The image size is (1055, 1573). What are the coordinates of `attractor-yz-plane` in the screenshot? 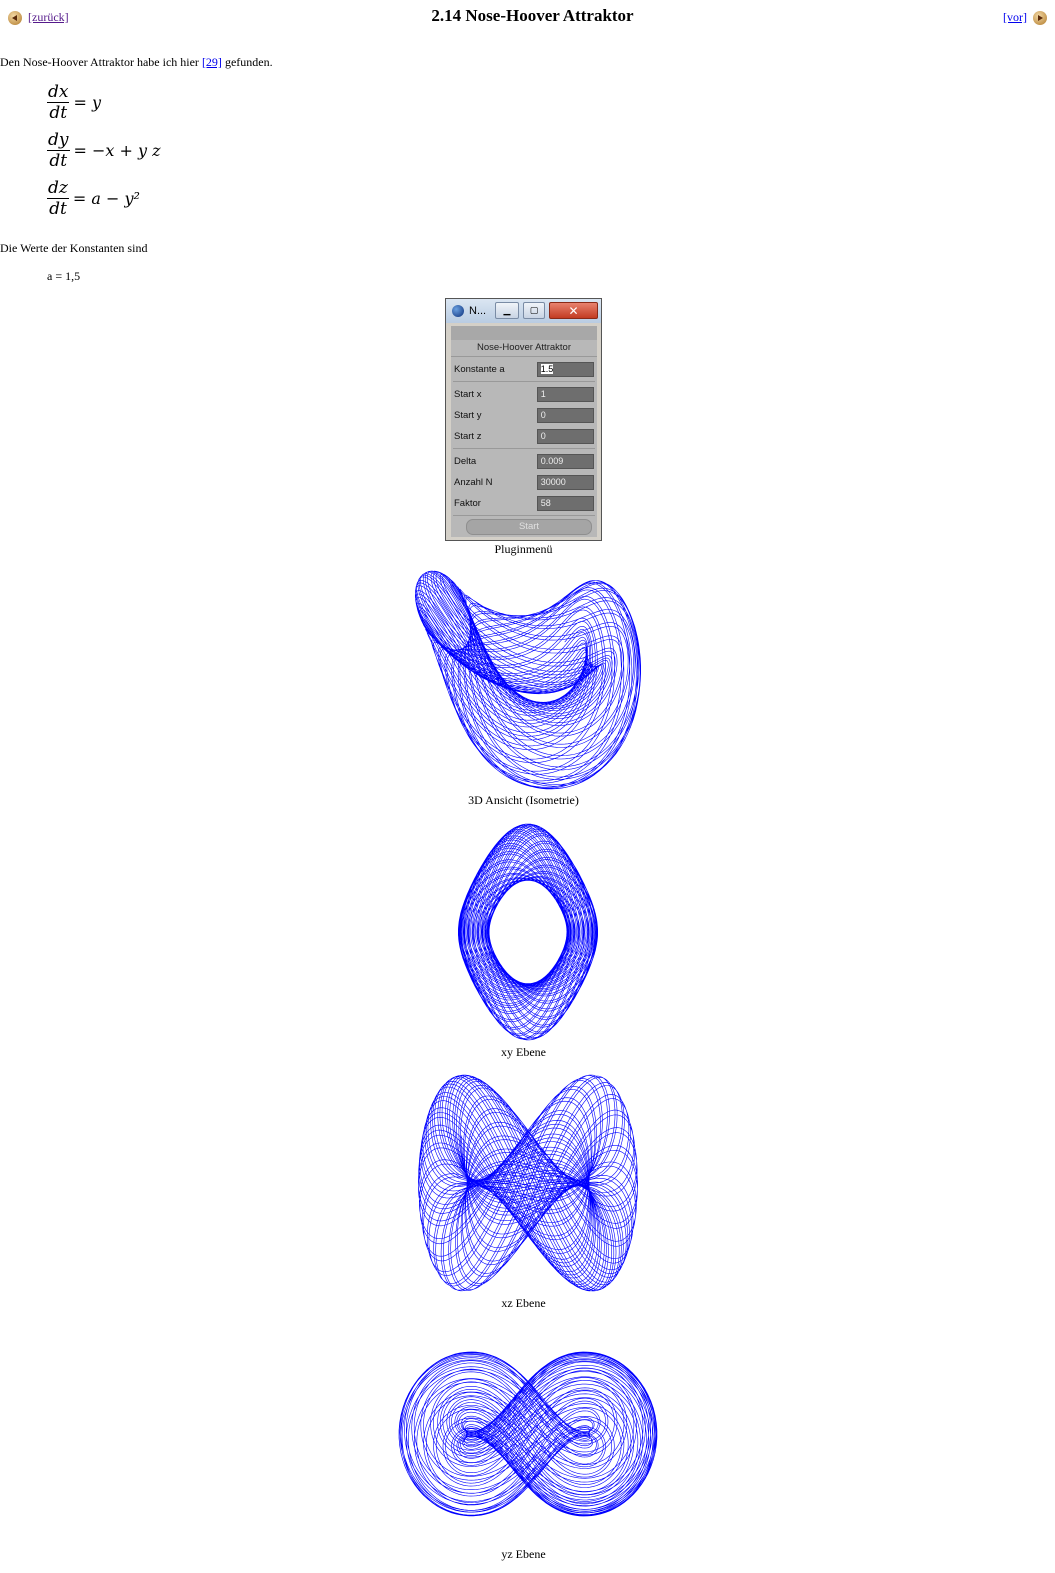 It's located at (528, 1434).